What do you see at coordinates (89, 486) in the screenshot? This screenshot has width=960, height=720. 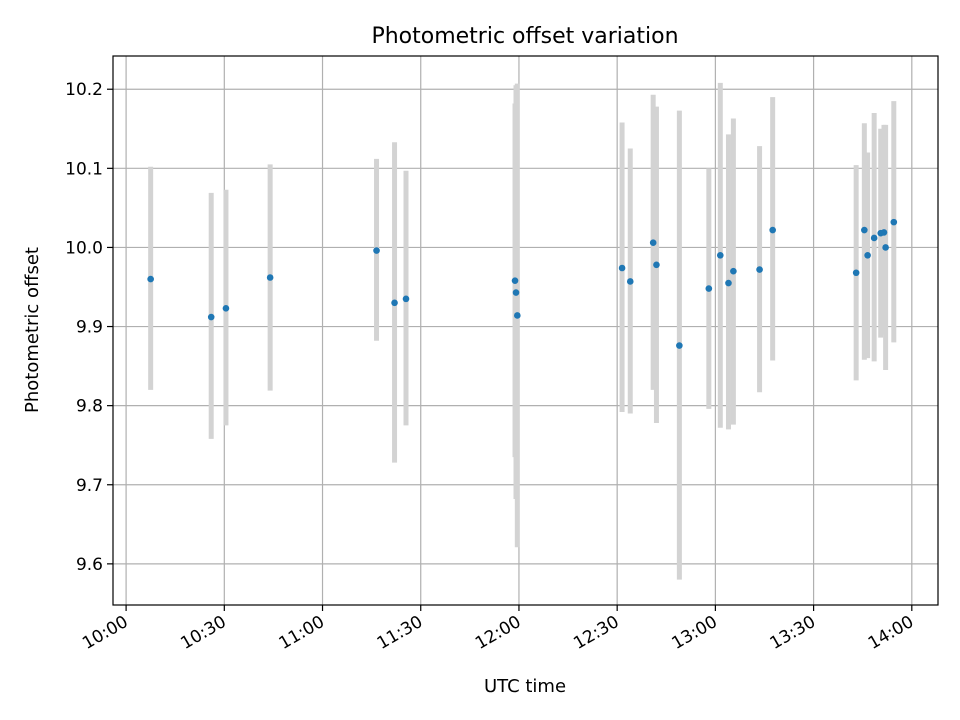 I see `y-tick-label: 9.7` at bounding box center [89, 486].